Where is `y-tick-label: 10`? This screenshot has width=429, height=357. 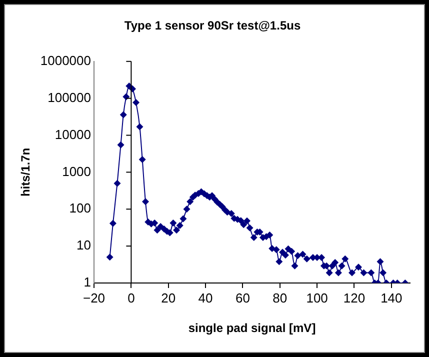 y-tick-label: 10 is located at coordinates (84, 245).